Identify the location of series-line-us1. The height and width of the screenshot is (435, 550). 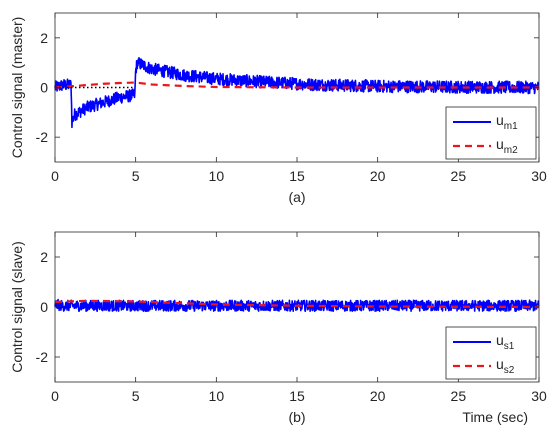
(297, 305).